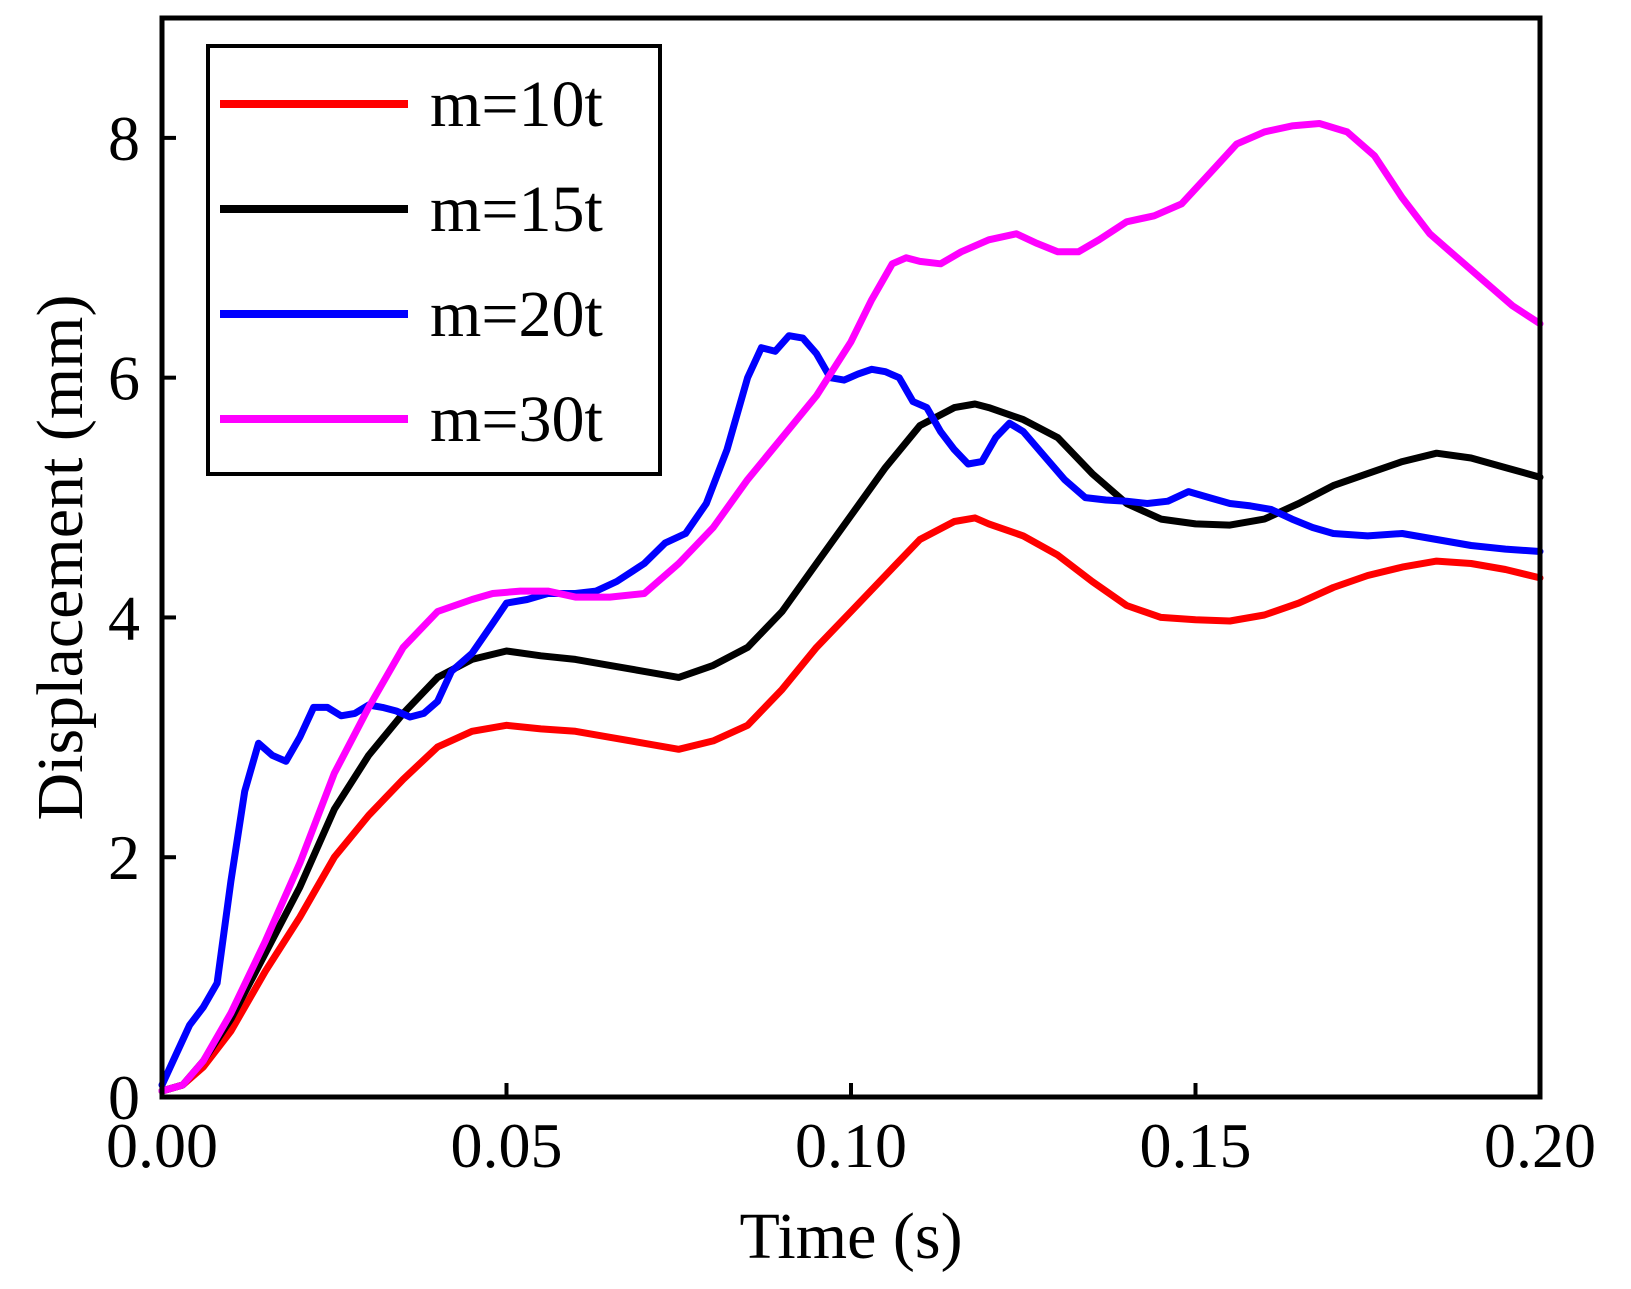  What do you see at coordinates (60, 557) in the screenshot?
I see `y-axis-title: Displacement (mm)` at bounding box center [60, 557].